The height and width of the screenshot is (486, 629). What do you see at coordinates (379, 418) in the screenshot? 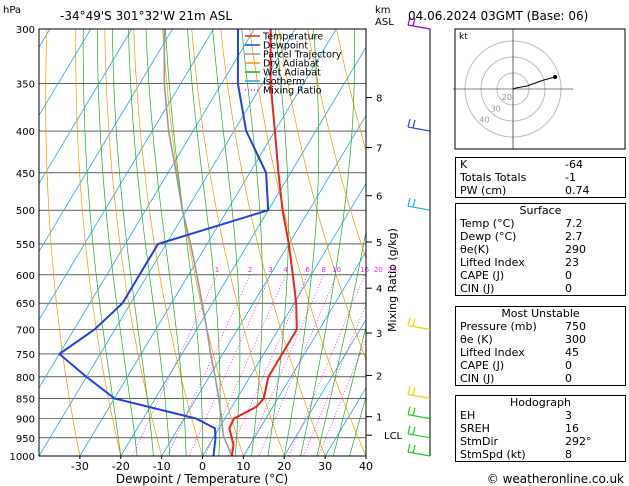
I see `km-tick-label: 1` at bounding box center [379, 418].